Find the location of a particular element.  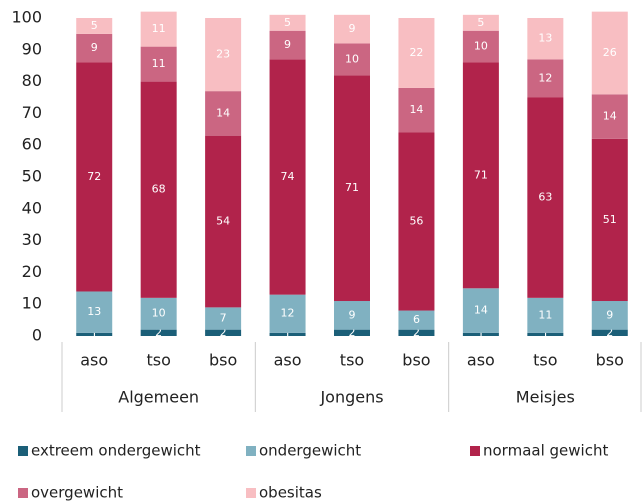

data-label: 54 is located at coordinates (223, 221).